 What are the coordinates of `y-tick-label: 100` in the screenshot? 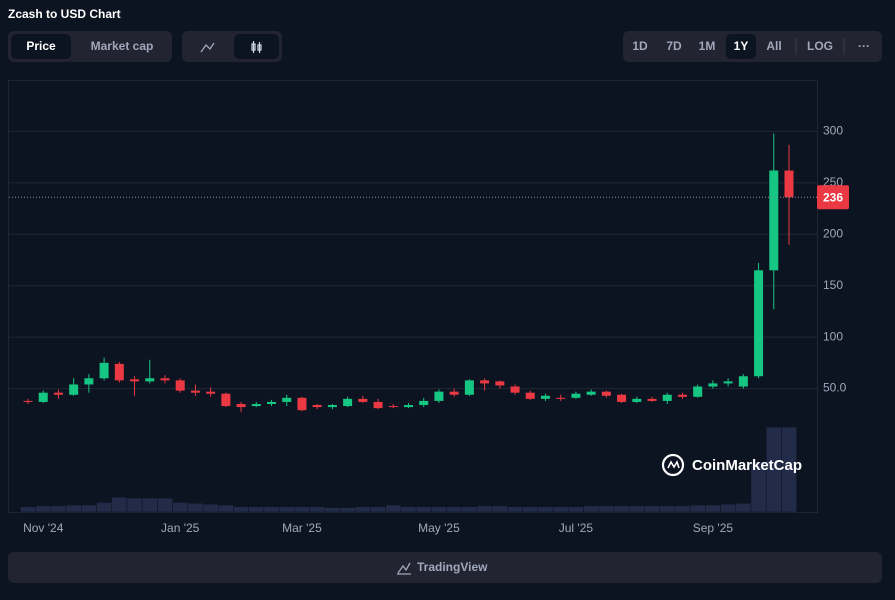 It's located at (833, 336).